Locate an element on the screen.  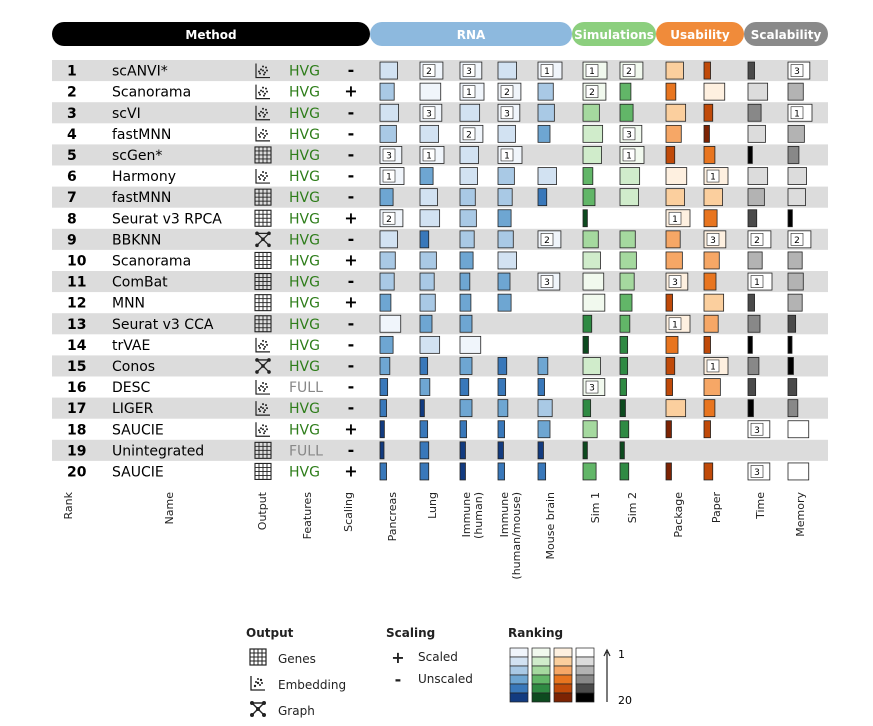
rank-badge-label: 2 is located at coordinates (629, 72).